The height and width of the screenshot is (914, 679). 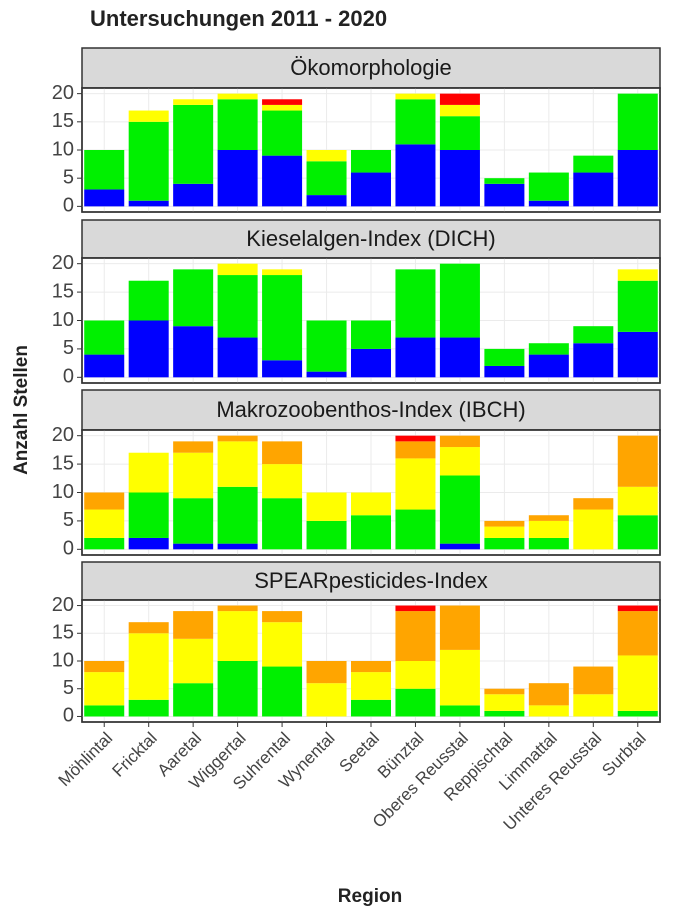 I want to click on x-tick-label: Surbtal, so click(x=624, y=755).